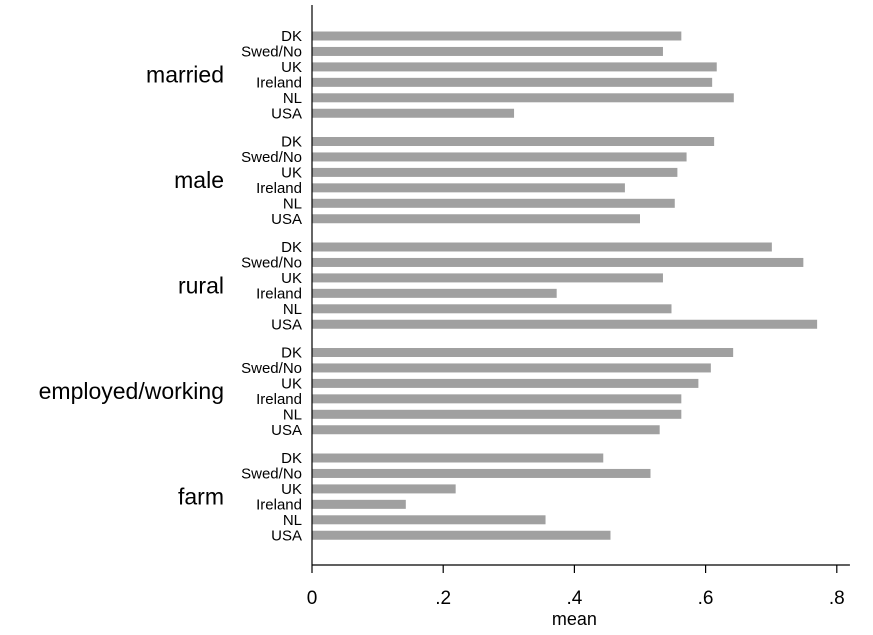 Image resolution: width=873 pixels, height=635 pixels. Describe the element at coordinates (487, 278) in the screenshot. I see `bar-rural-UK` at that location.